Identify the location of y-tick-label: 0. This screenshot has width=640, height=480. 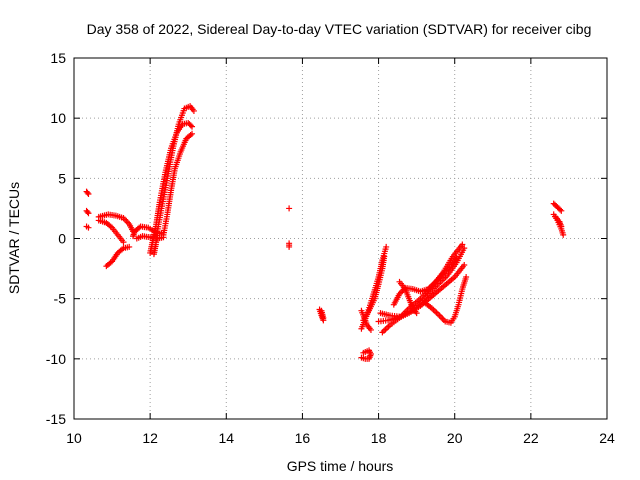
(62, 239).